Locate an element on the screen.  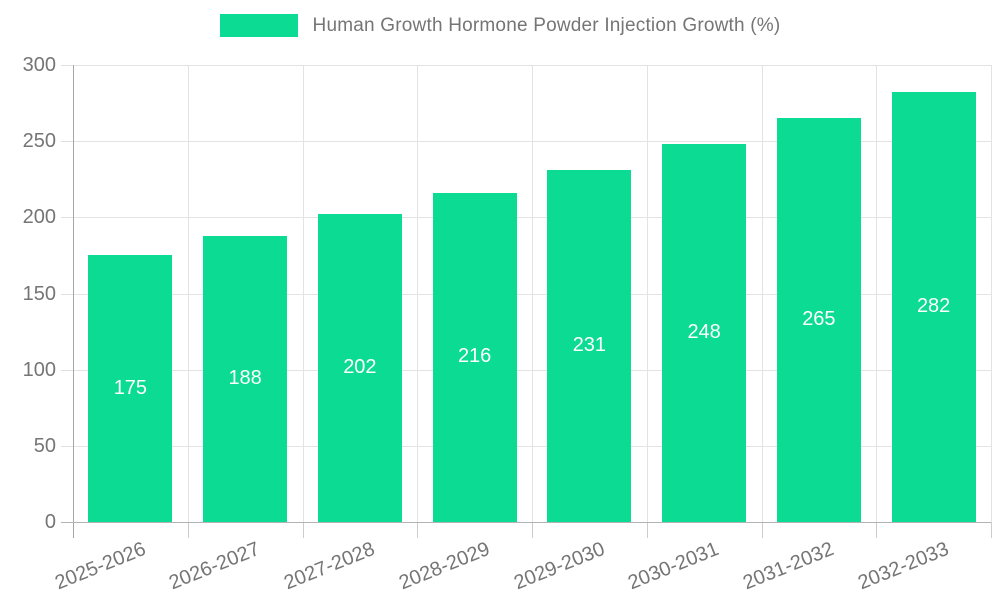
y-axis-line is located at coordinates (73, 301).